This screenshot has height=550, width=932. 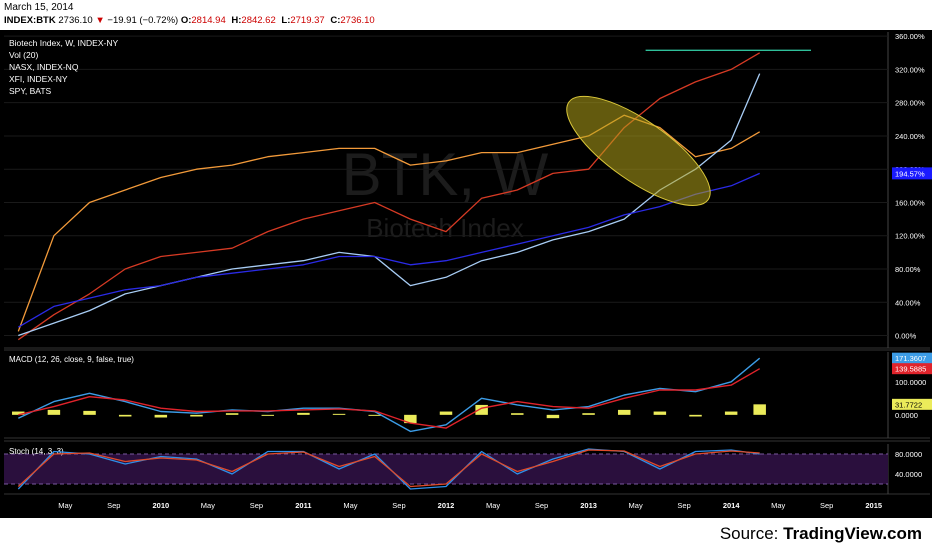 I want to click on watermark-name: Biotech Index, so click(x=445, y=228).